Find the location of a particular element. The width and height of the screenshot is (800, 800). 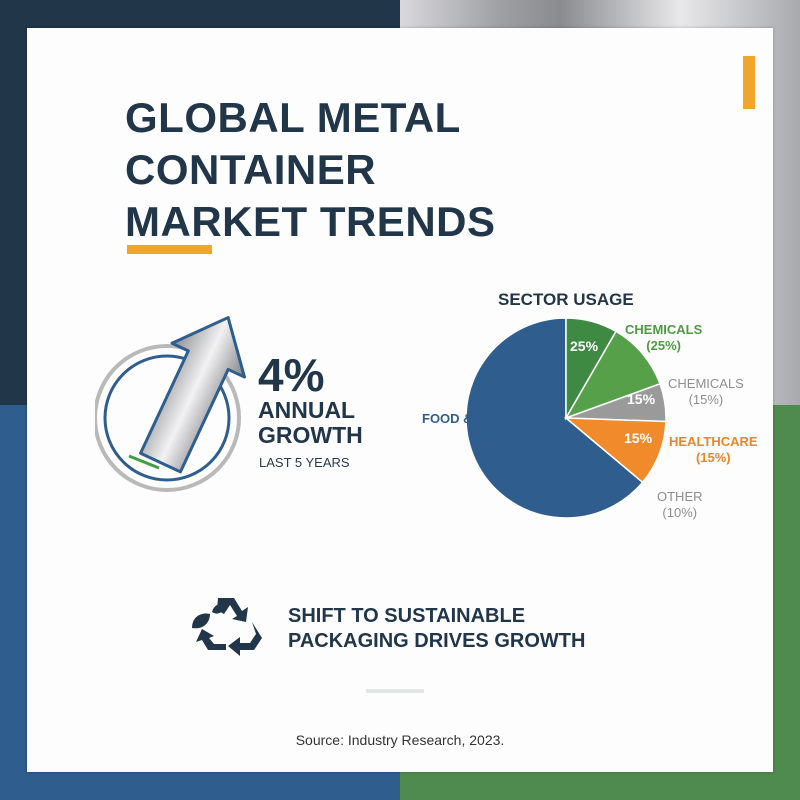

pie-label-chemicals-15: CHEMICALS (15%) is located at coordinates (706, 392).